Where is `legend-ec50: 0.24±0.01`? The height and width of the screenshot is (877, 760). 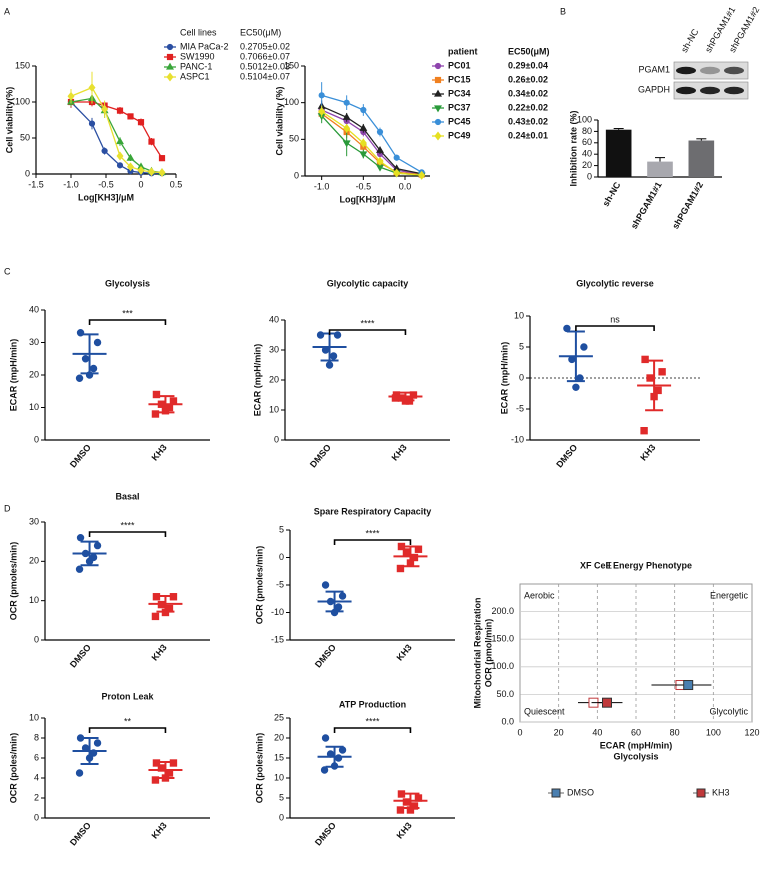 legend-ec50: 0.24±0.01 is located at coordinates (528, 135).